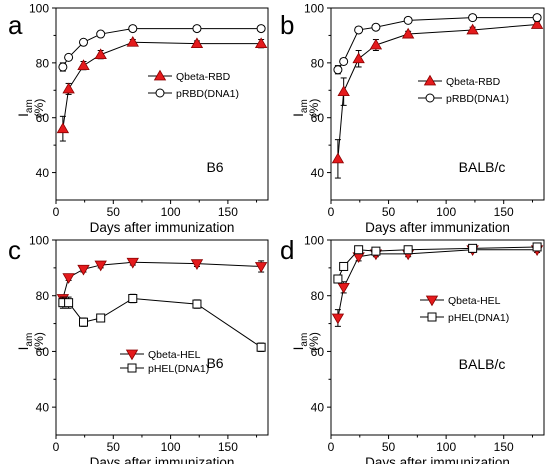  Describe the element at coordinates (56, 212) in the screenshot. I see `x-tick-label: 0` at that location.